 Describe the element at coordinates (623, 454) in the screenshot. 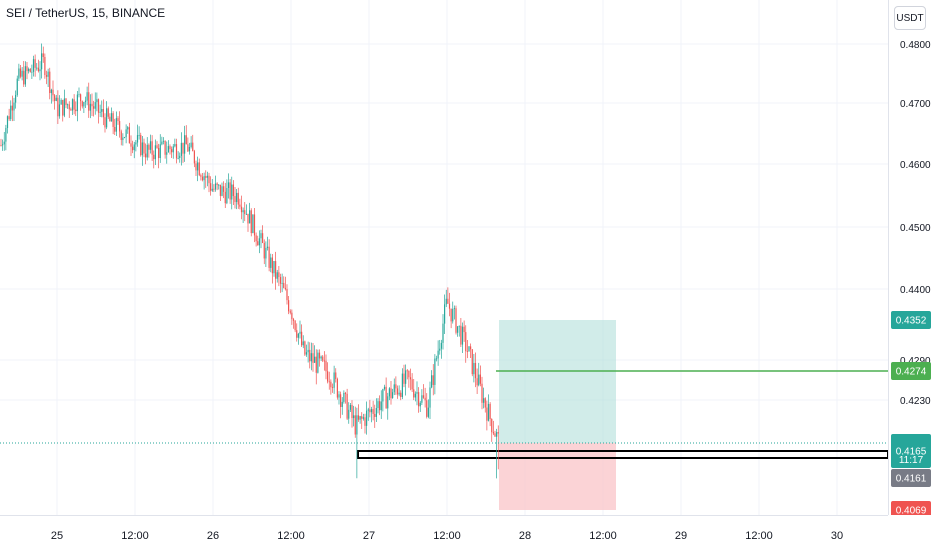

I see `support-rectangle` at that location.